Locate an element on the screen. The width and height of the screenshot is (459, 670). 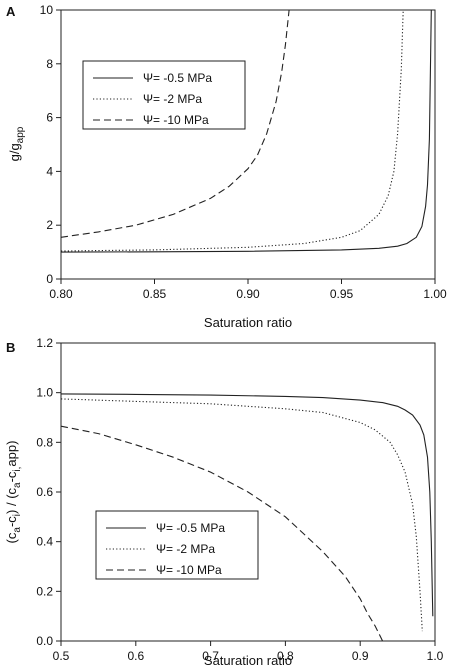
panel-a-y-axis-label: g/gapp is located at coordinates (16, 143).